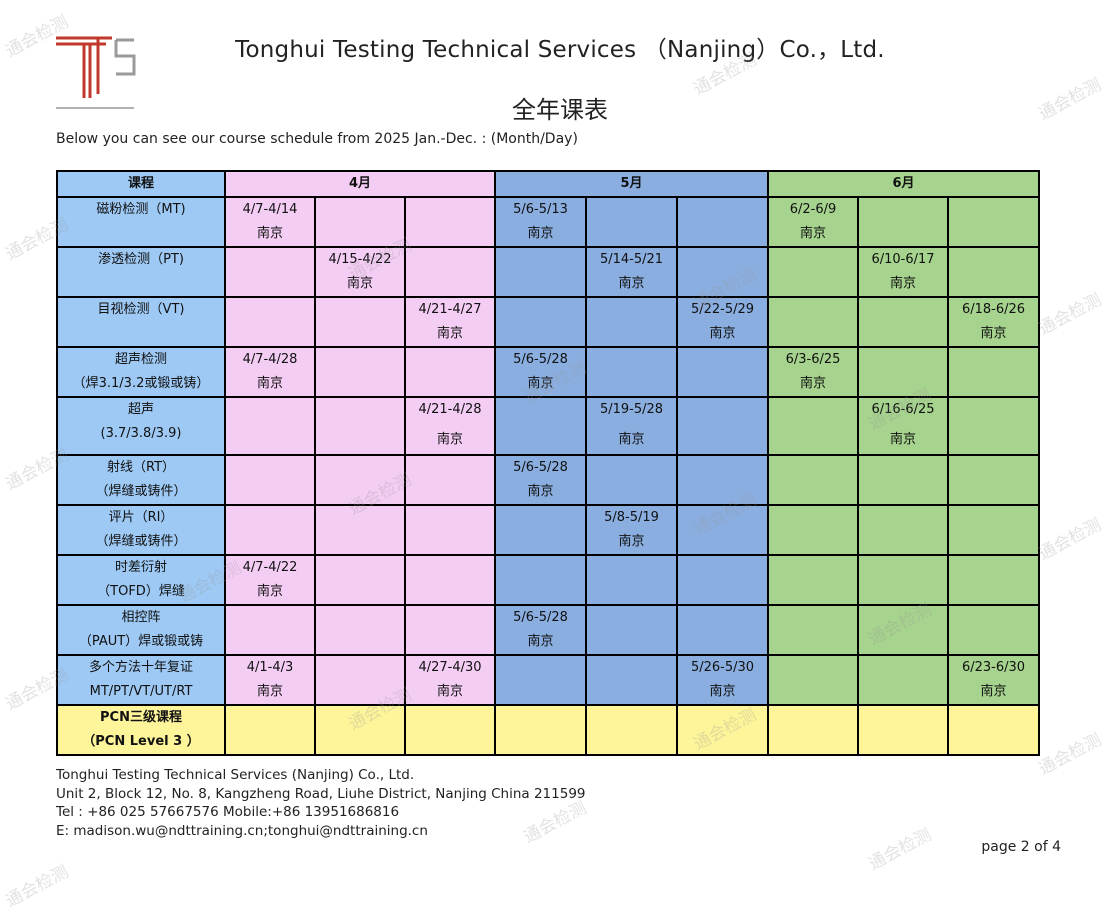 The height and width of the screenshot is (912, 1111). What do you see at coordinates (560, 110) in the screenshot?
I see `schedule-title: 全年课表` at bounding box center [560, 110].